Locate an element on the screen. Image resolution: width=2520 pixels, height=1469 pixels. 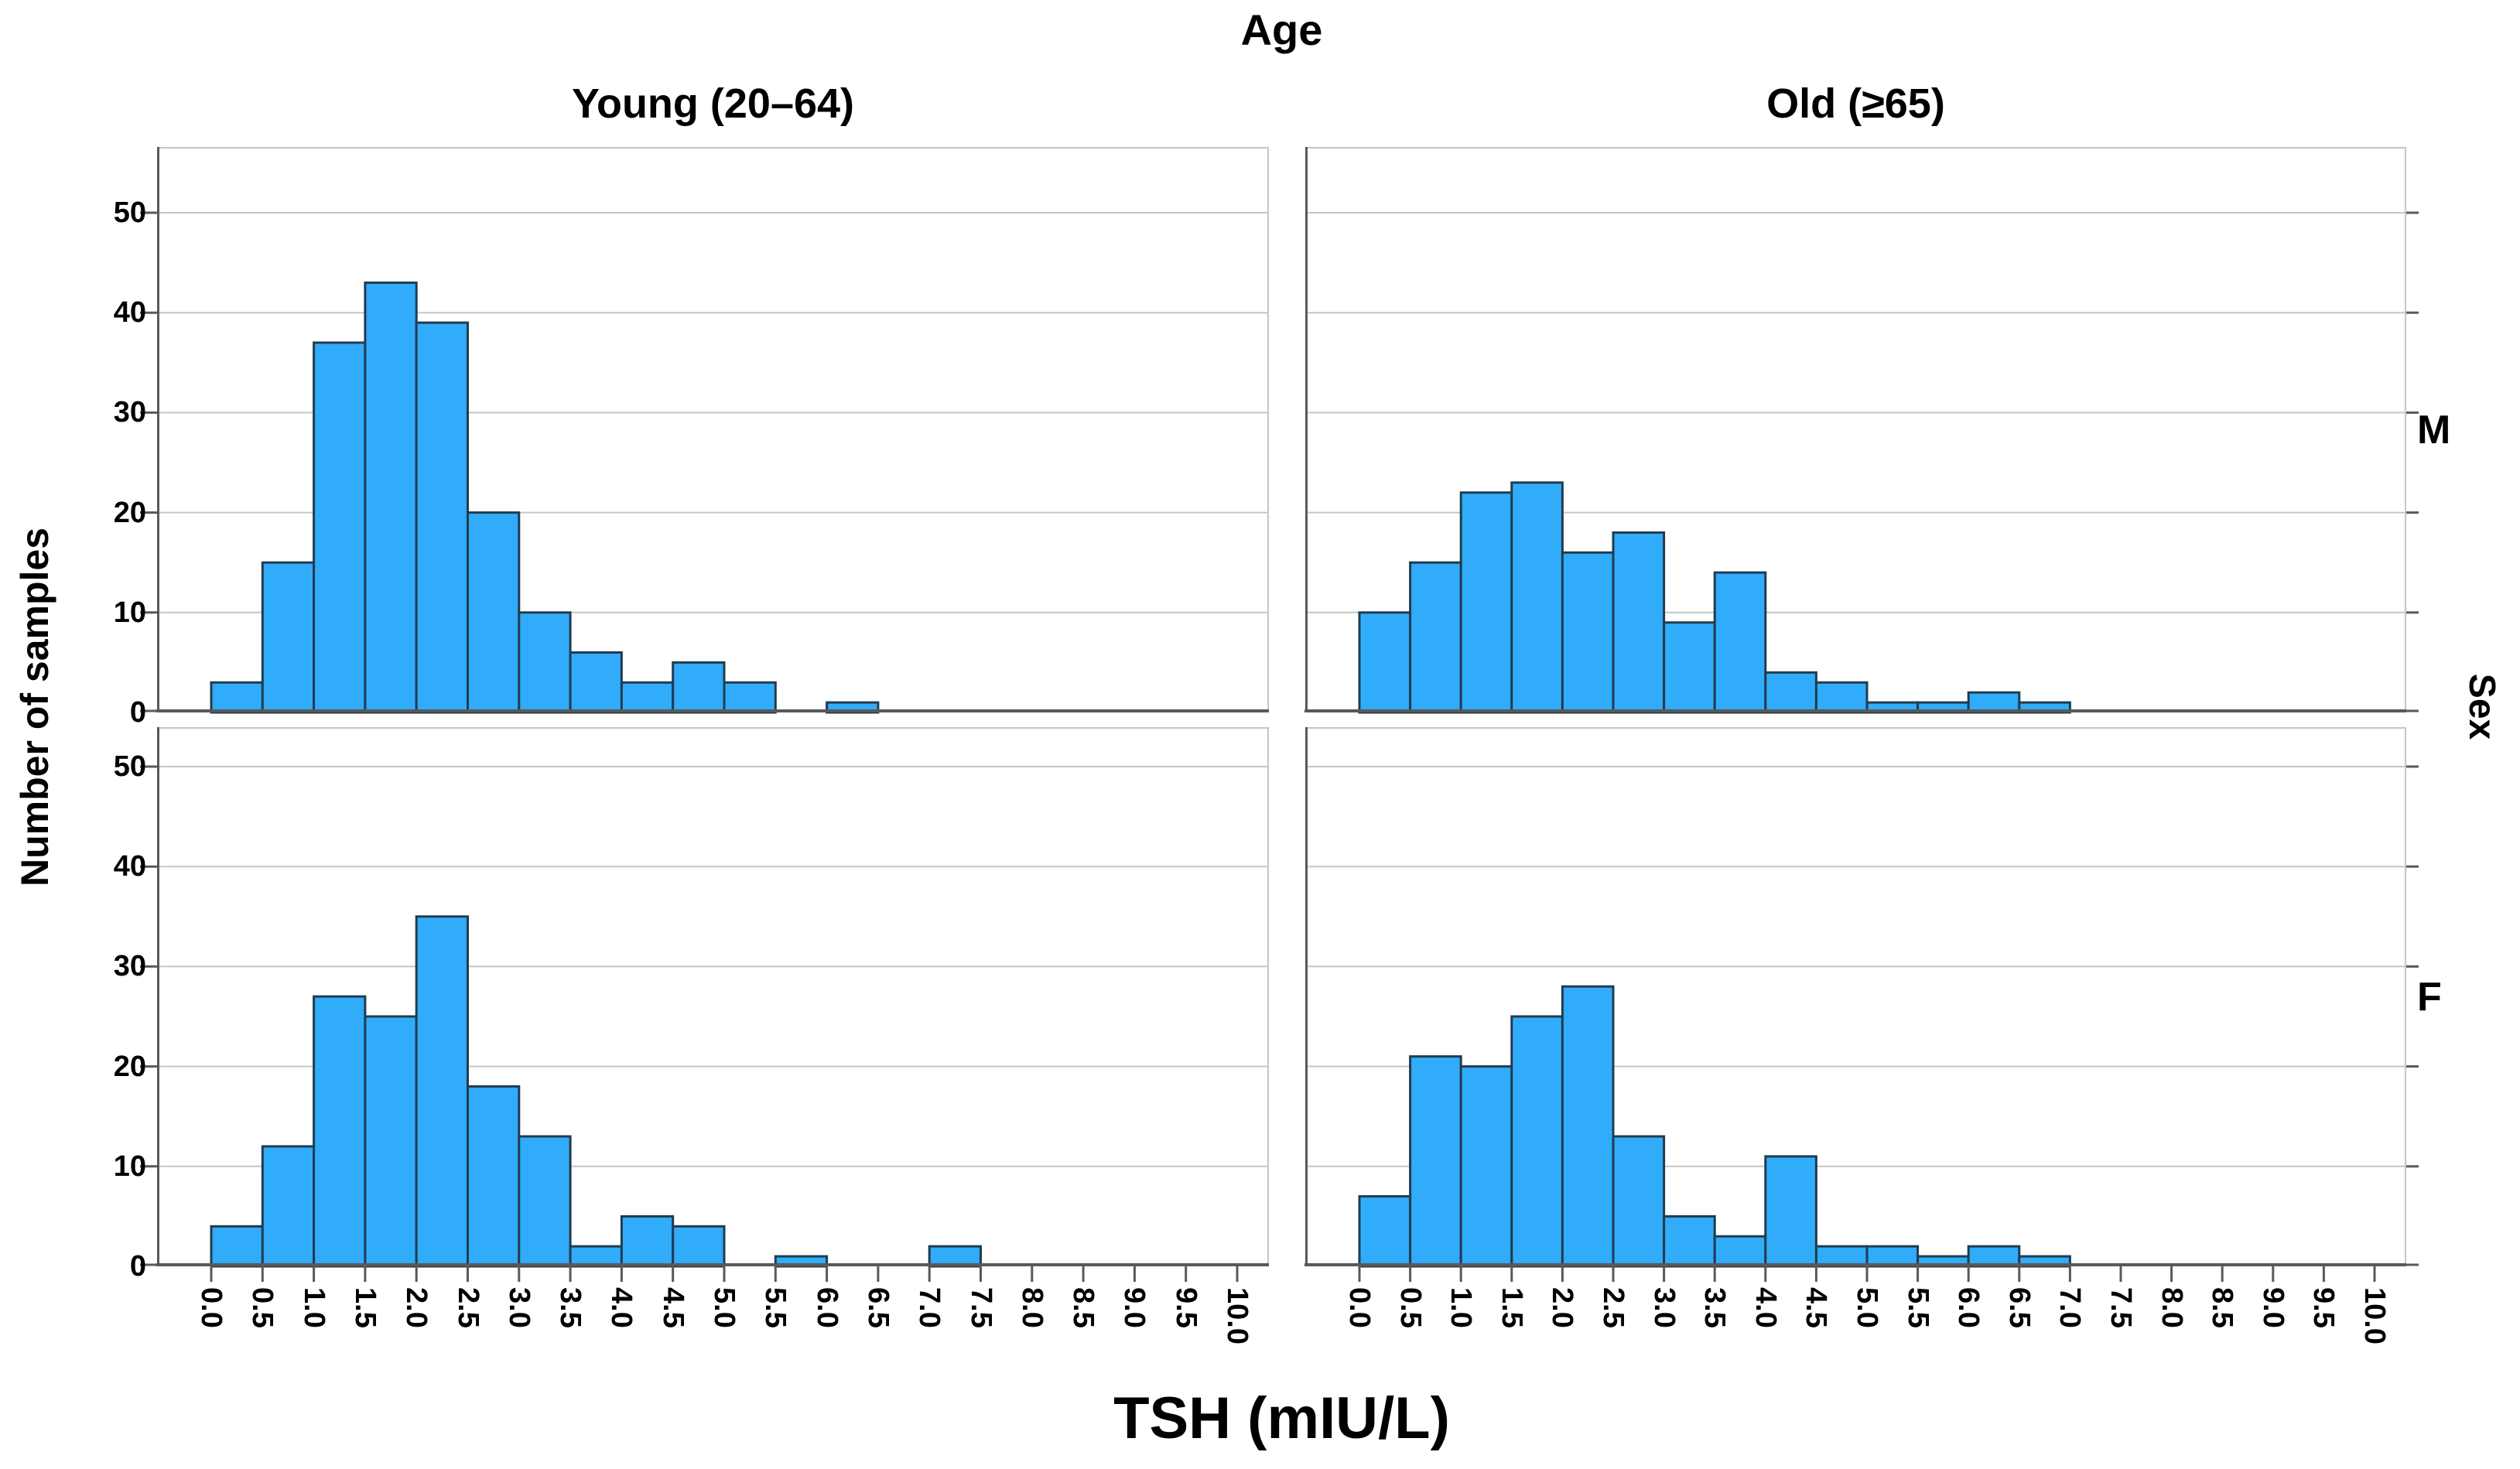
x-tick-label: 1.0 is located at coordinates (1461, 1307).